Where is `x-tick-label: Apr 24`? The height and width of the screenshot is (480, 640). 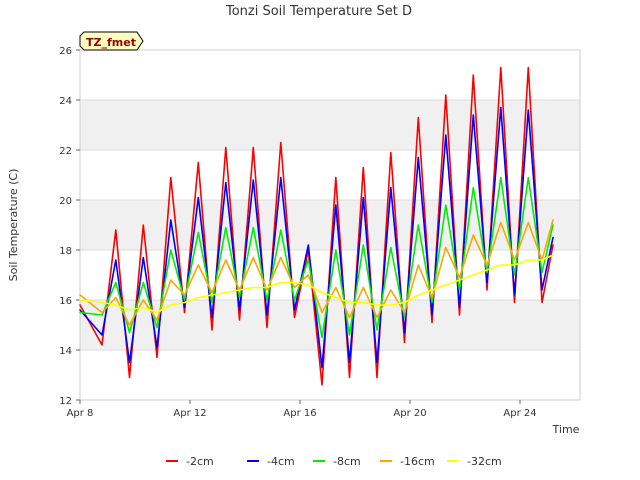
x-tick-label: Apr 24 is located at coordinates (519, 413).